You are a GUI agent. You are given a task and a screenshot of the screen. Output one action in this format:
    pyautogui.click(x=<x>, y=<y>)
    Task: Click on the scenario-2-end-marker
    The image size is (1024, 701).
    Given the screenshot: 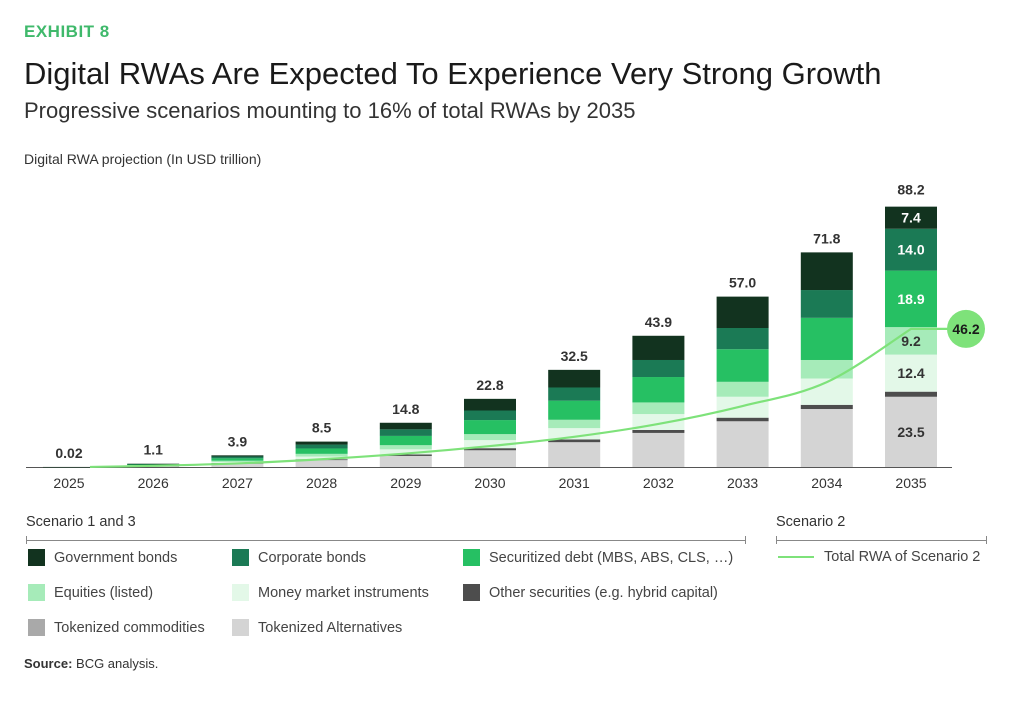 What is the action you would take?
    pyautogui.click(x=966, y=328)
    